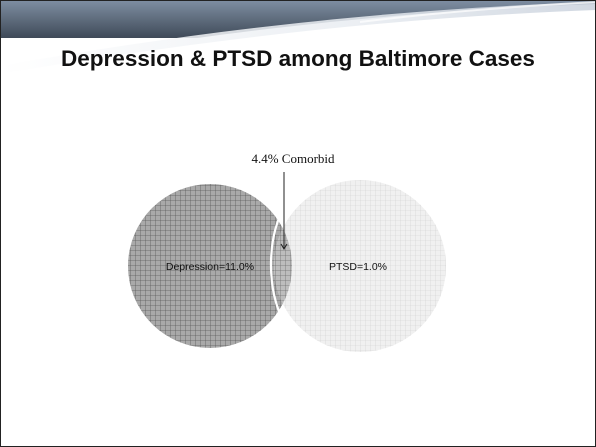  I want to click on depression-circle, so click(210, 266).